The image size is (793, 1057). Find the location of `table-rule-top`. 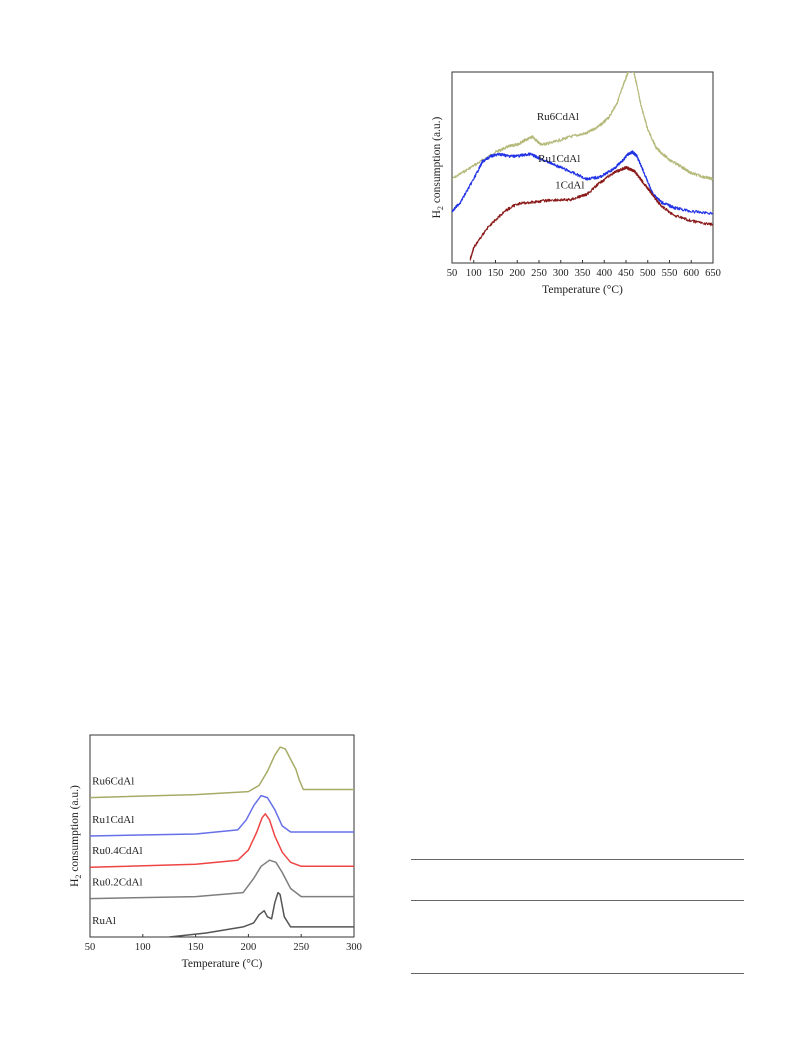

table-rule-top is located at coordinates (577, 859).